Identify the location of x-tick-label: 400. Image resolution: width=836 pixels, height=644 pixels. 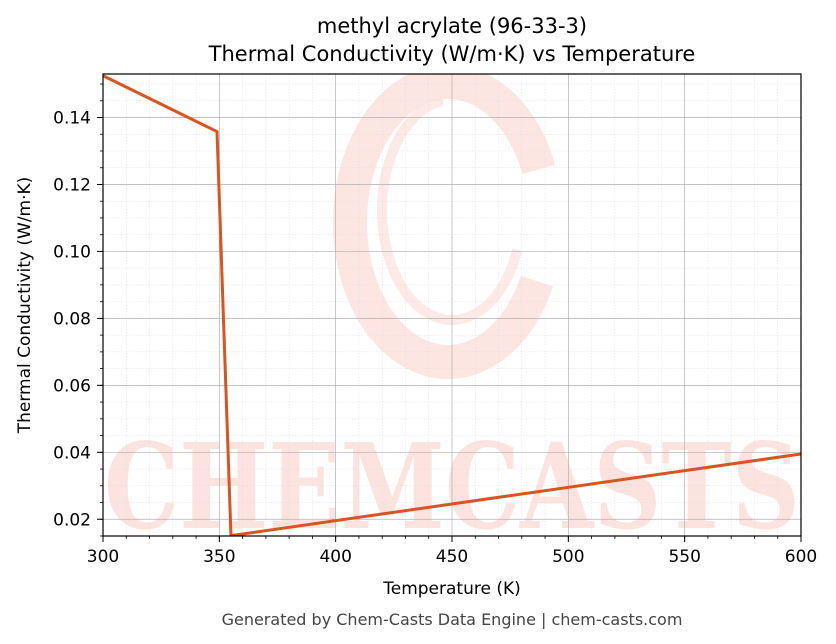
(335, 557).